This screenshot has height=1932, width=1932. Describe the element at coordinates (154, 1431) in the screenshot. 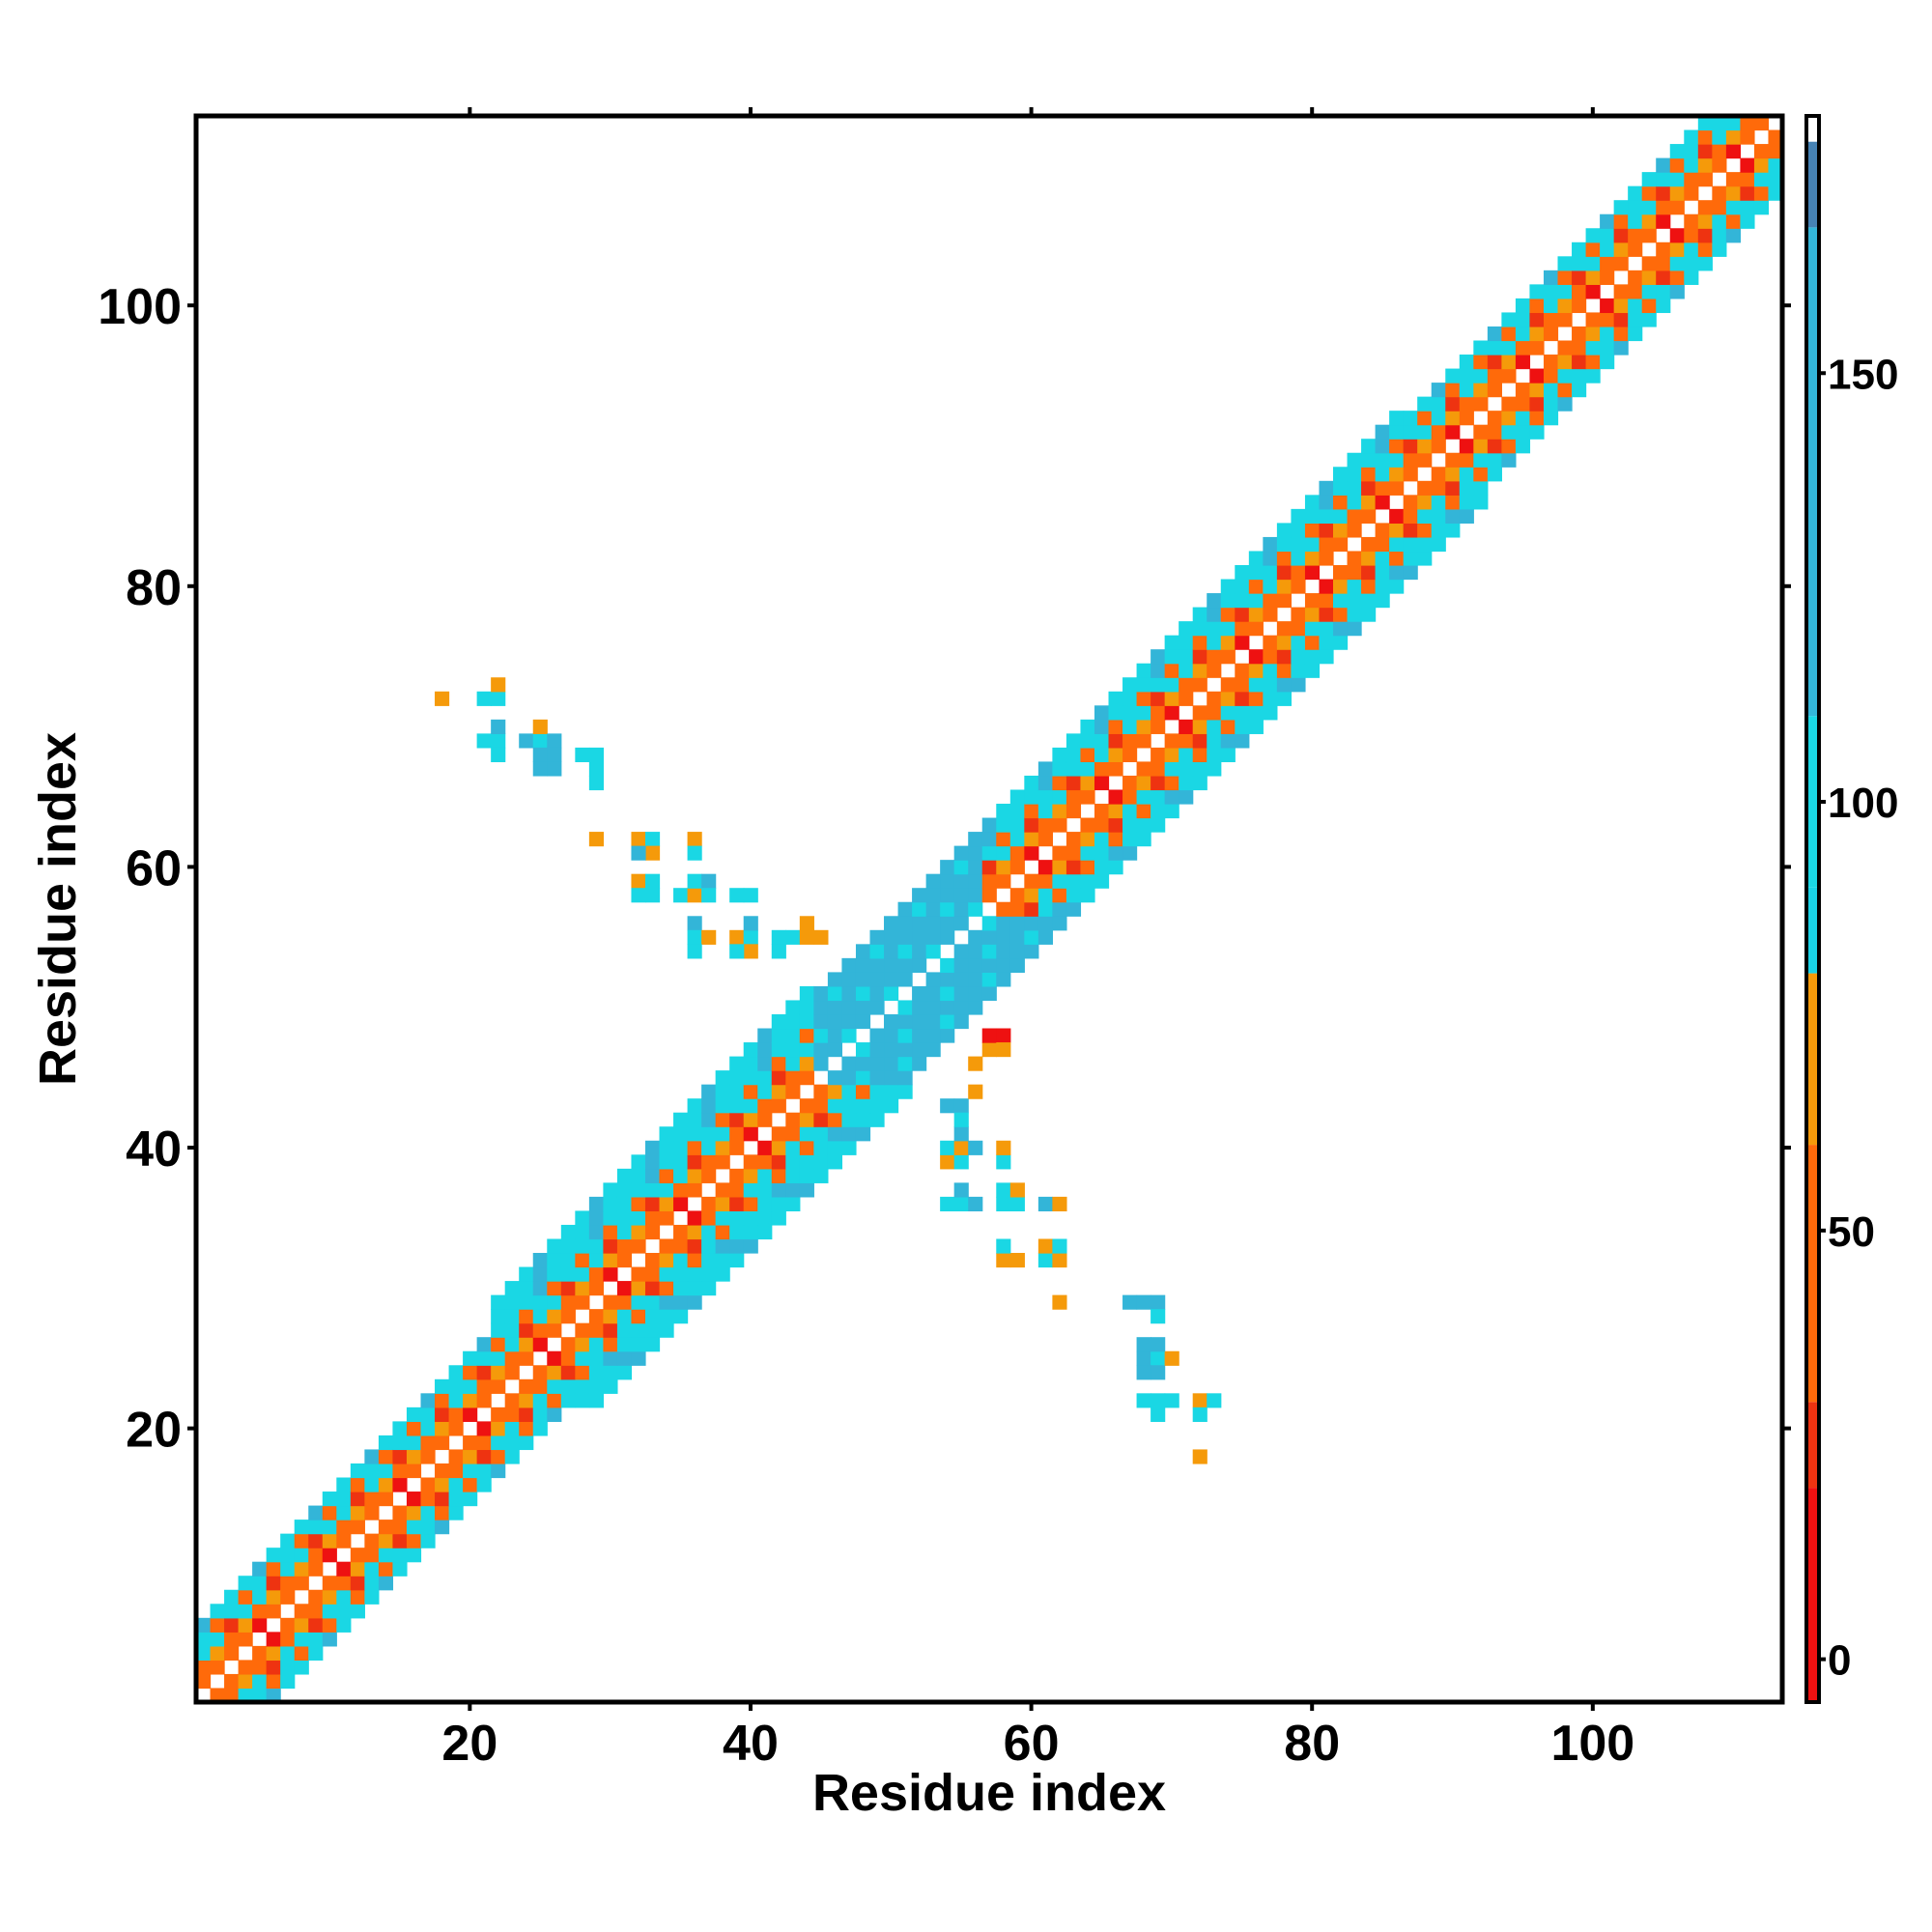

I see `y-tick-label: 20` at that location.